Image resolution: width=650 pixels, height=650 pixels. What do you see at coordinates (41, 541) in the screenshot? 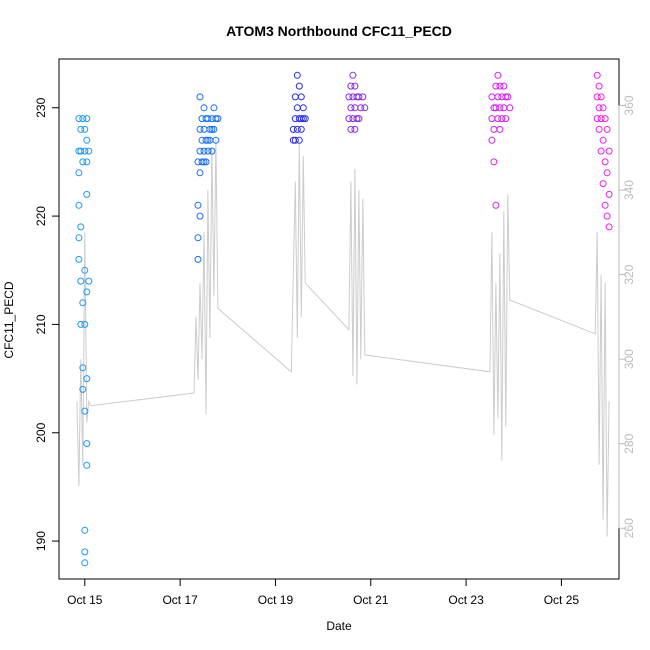
I see `y-tick-label: 190` at bounding box center [41, 541].